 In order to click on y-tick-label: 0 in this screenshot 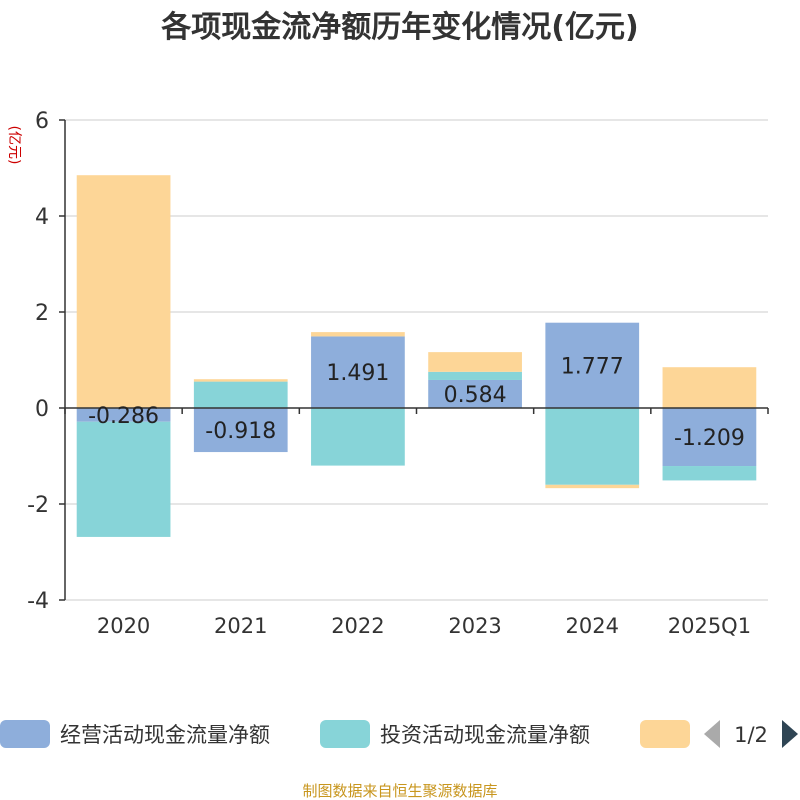, I will do `click(42, 409)`.